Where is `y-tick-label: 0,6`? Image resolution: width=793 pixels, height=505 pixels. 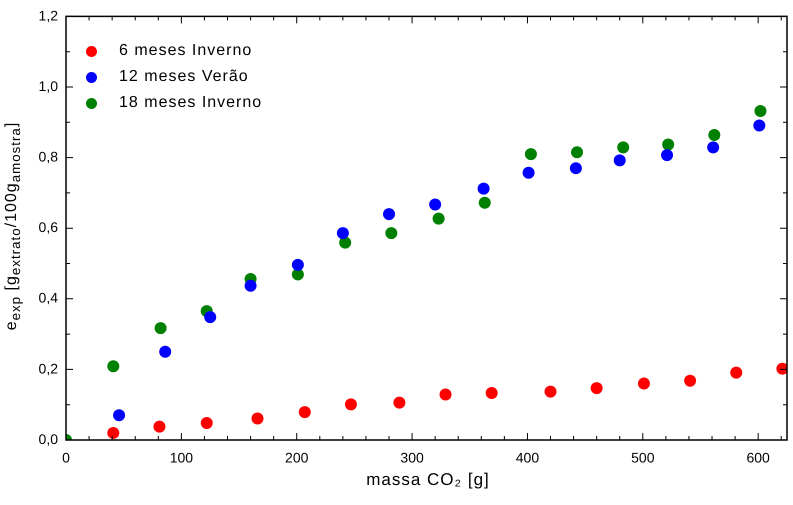 y-tick-label: 0,6 is located at coordinates (48, 227).